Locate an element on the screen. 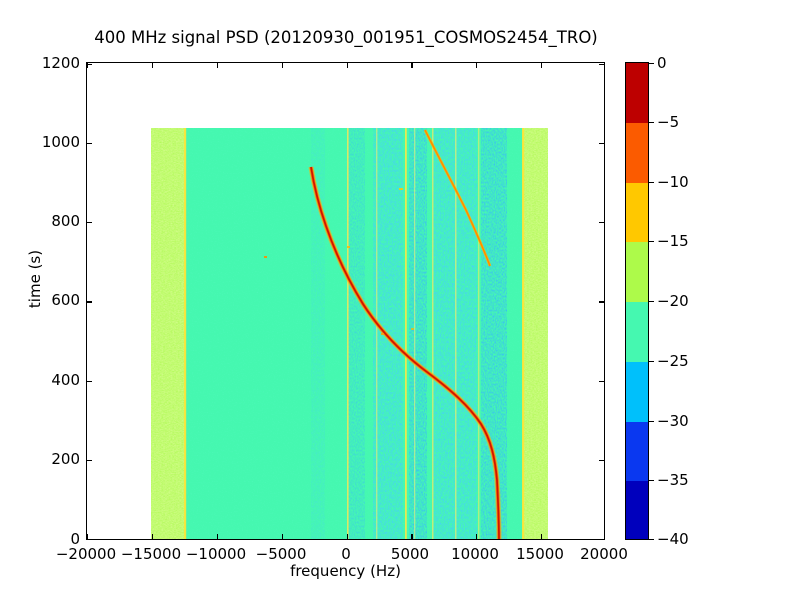  yticklabel: 800 is located at coordinates (65, 221).